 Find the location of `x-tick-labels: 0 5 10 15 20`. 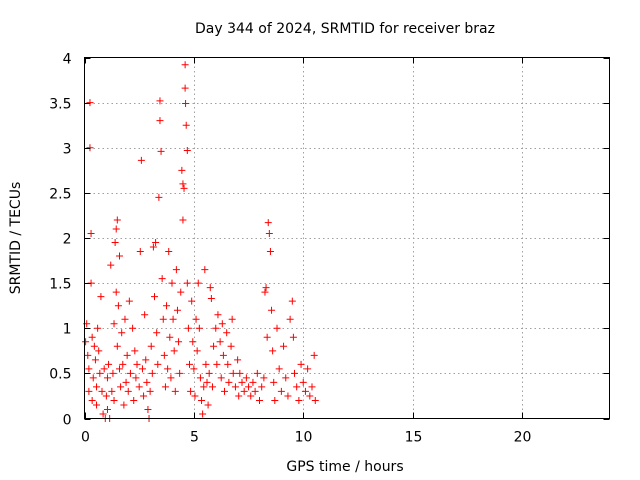

x-tick-labels: 0 5 10 15 20 is located at coordinates (306, 438).